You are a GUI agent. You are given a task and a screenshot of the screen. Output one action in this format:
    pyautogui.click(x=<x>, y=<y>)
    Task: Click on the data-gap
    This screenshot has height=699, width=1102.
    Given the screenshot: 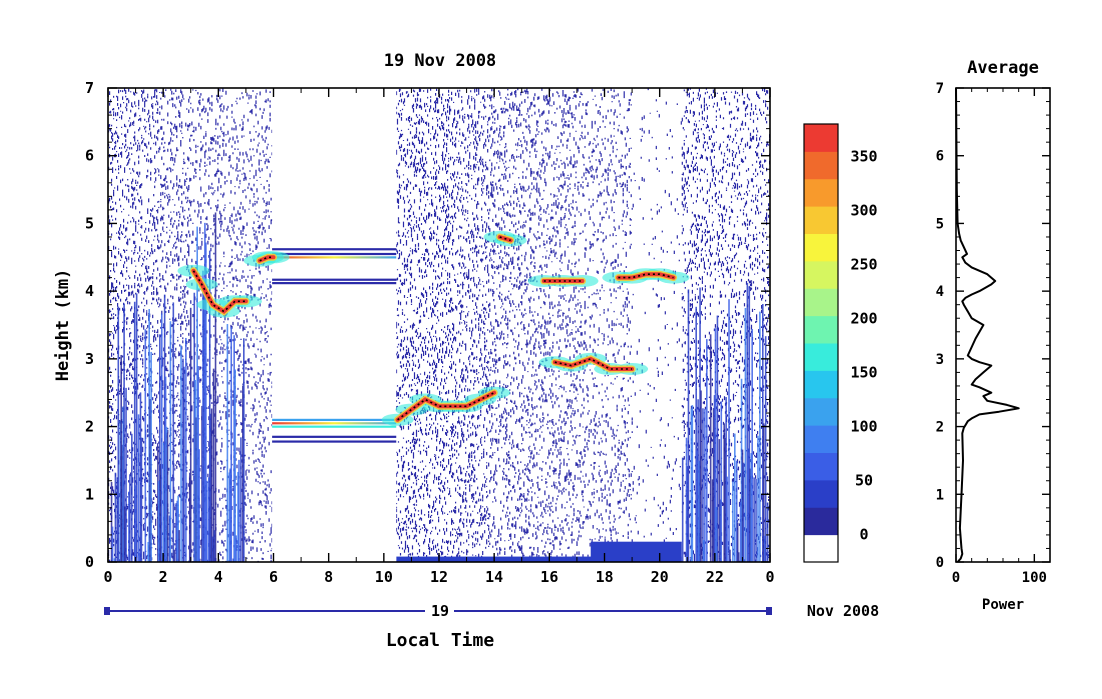 What is the action you would take?
    pyautogui.click(x=334, y=325)
    